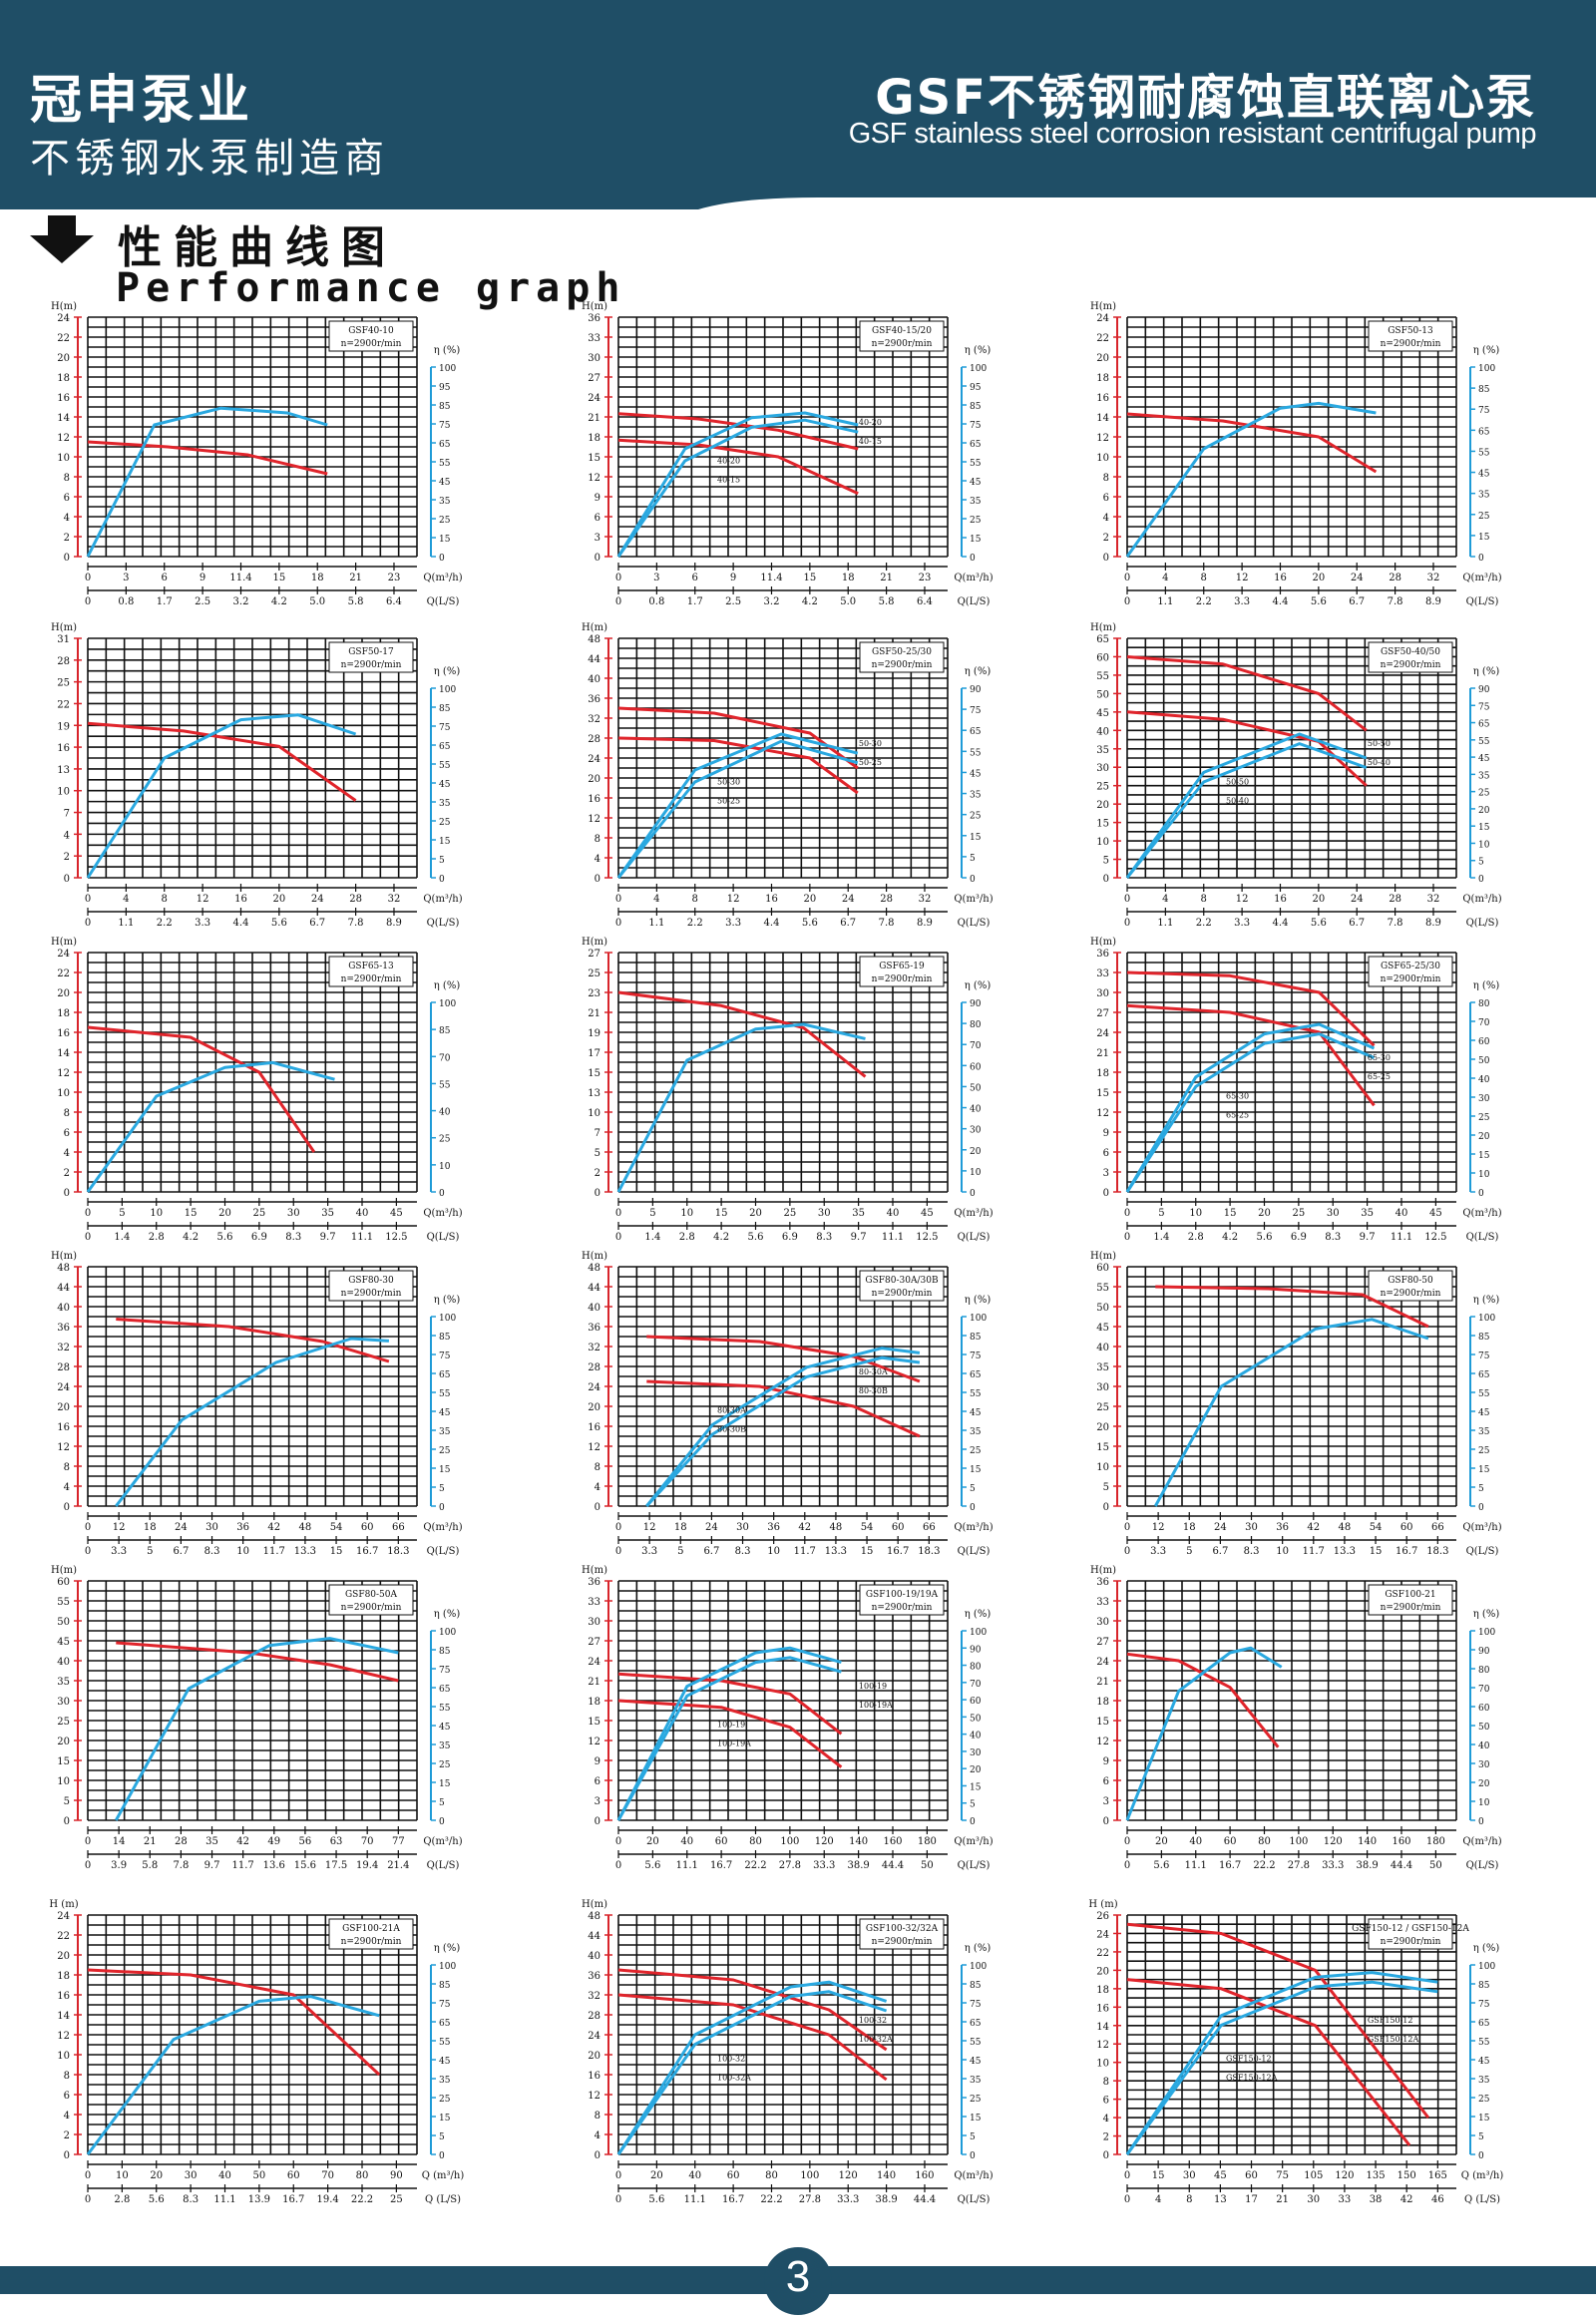 This screenshot has height=2322, width=1596. Describe the element at coordinates (925, 578) in the screenshot. I see `flow-tick-label-m3h: 23` at that location.